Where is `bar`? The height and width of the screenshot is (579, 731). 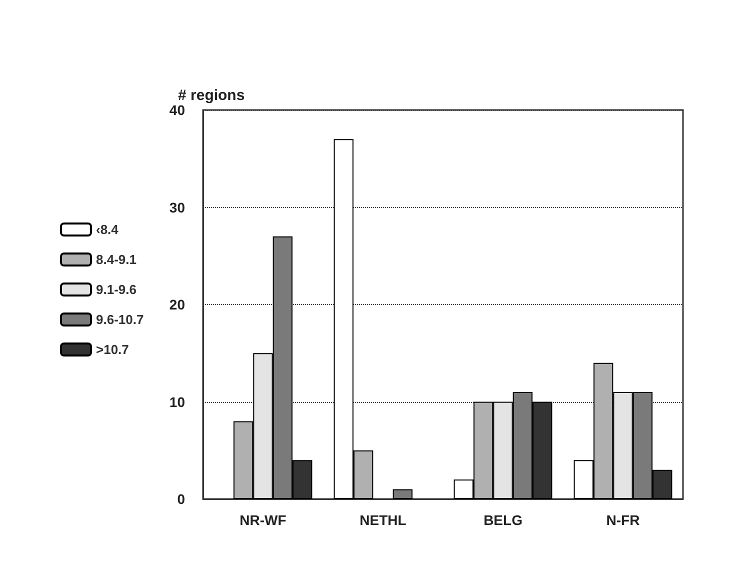 bar is located at coordinates (402, 494).